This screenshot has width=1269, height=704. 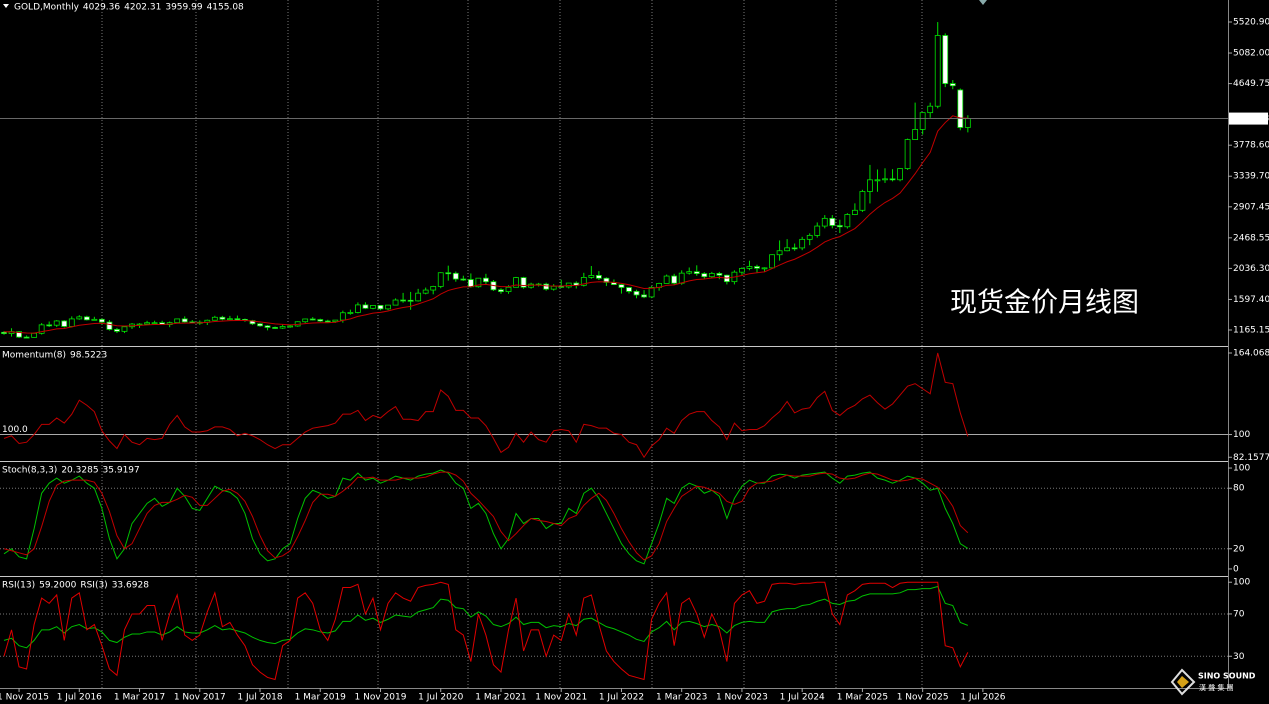 What do you see at coordinates (15, 430) in the screenshot?
I see `level-label: 100.0` at bounding box center [15, 430].